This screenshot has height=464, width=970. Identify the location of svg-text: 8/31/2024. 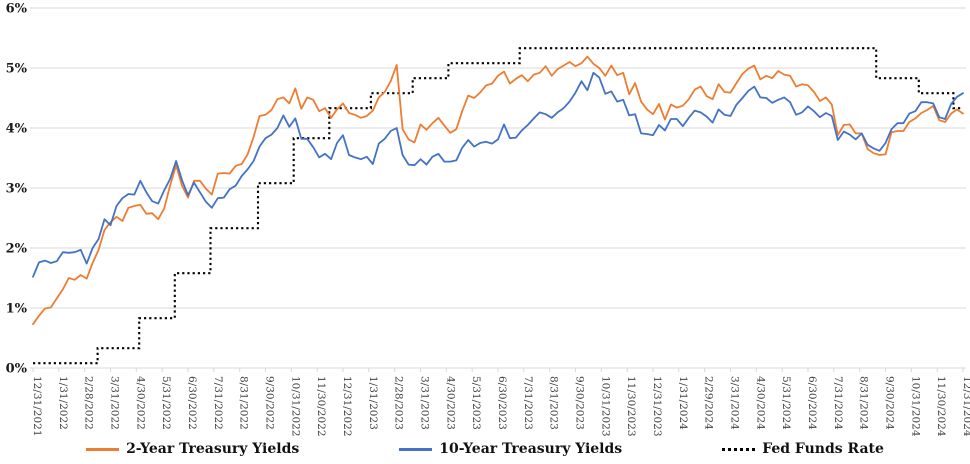
(864, 403).